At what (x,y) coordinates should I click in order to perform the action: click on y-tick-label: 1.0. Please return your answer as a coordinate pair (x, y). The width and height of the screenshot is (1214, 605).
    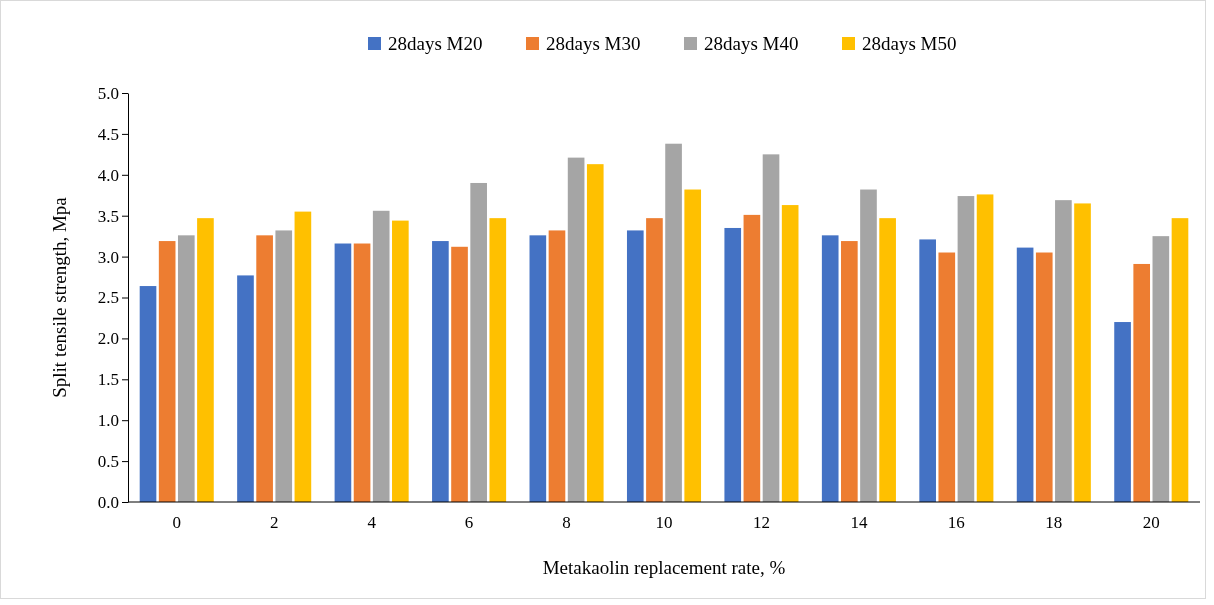
    Looking at the image, I should click on (108, 421).